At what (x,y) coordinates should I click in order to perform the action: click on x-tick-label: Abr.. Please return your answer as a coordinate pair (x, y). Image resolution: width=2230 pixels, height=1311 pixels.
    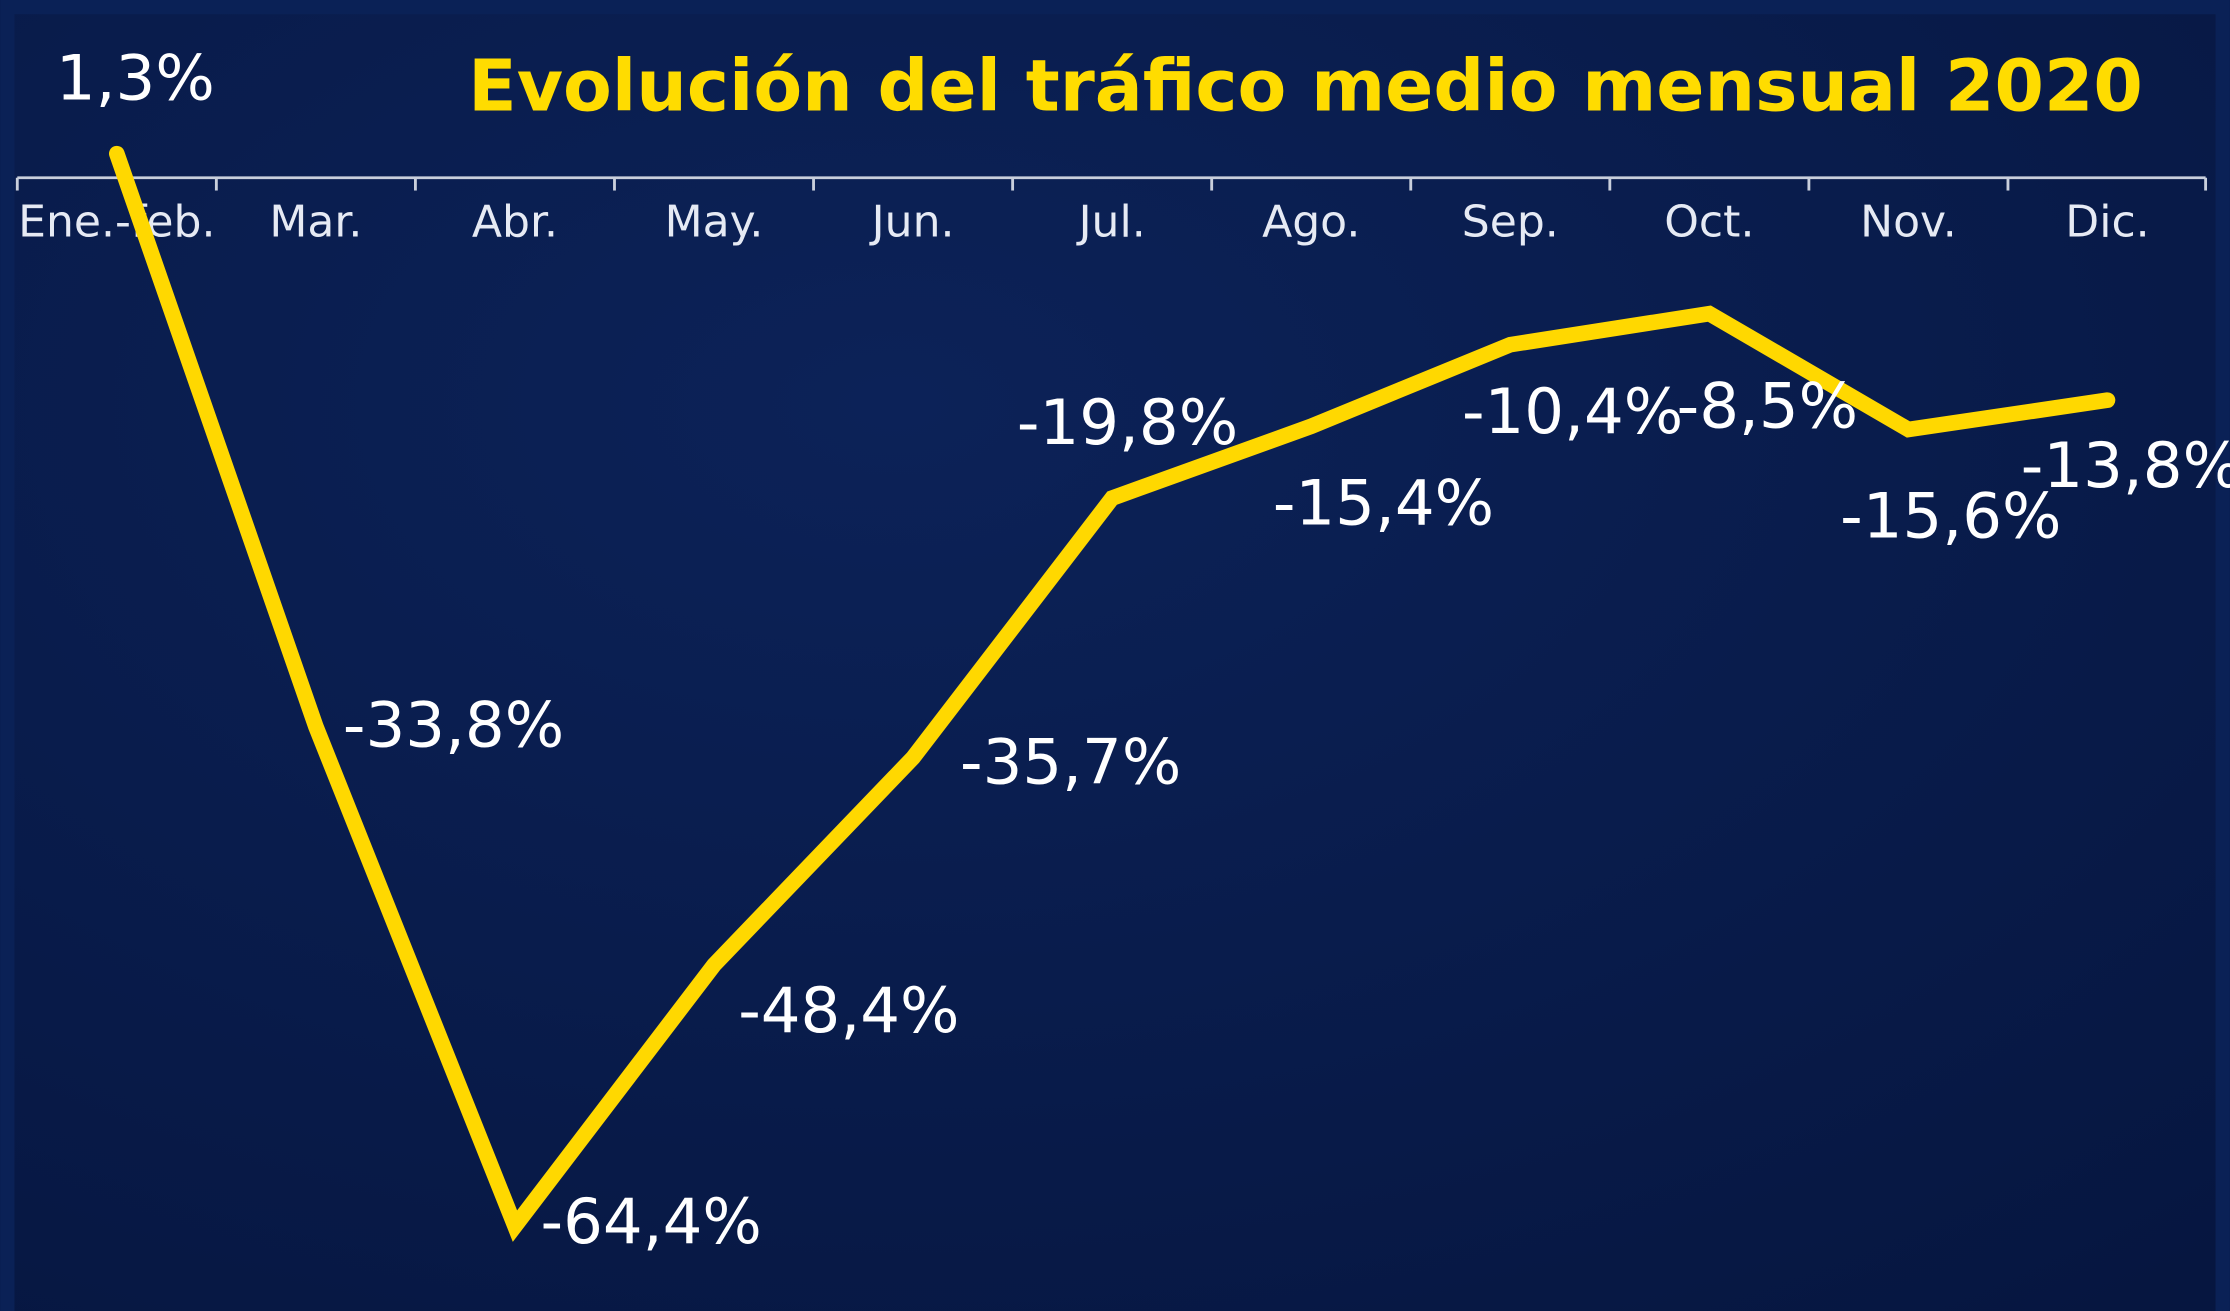
    Looking at the image, I should click on (515, 222).